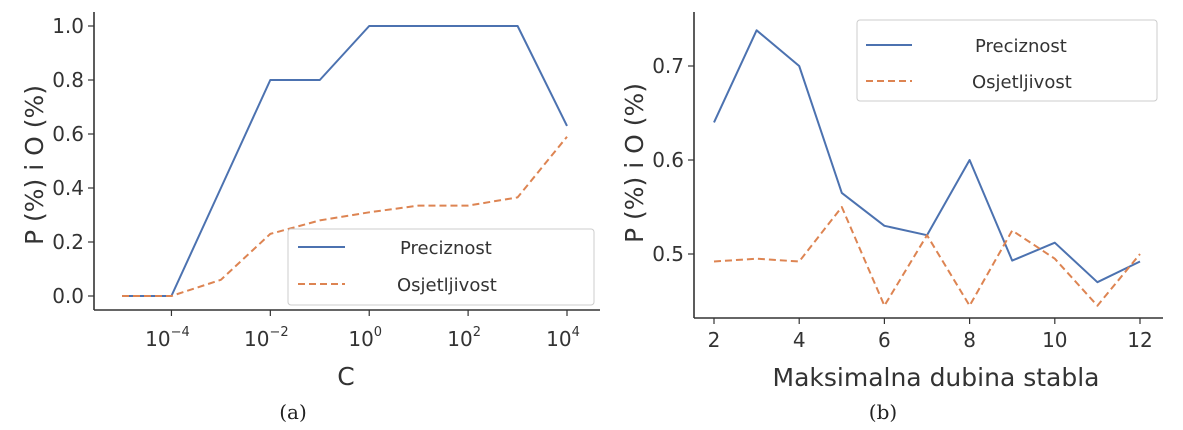 The image size is (1183, 430). Describe the element at coordinates (447, 285) in the screenshot. I see `chart-a-legend-label-osjetljivost: Osjetljivost` at that location.